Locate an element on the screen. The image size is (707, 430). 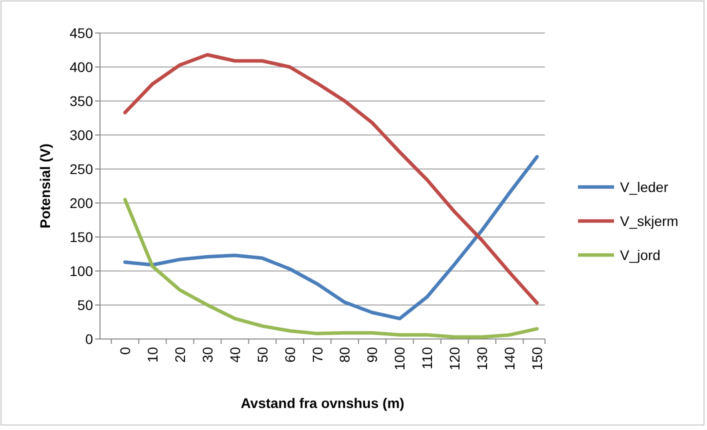
y-tick-label: 350 is located at coordinates (82, 100).